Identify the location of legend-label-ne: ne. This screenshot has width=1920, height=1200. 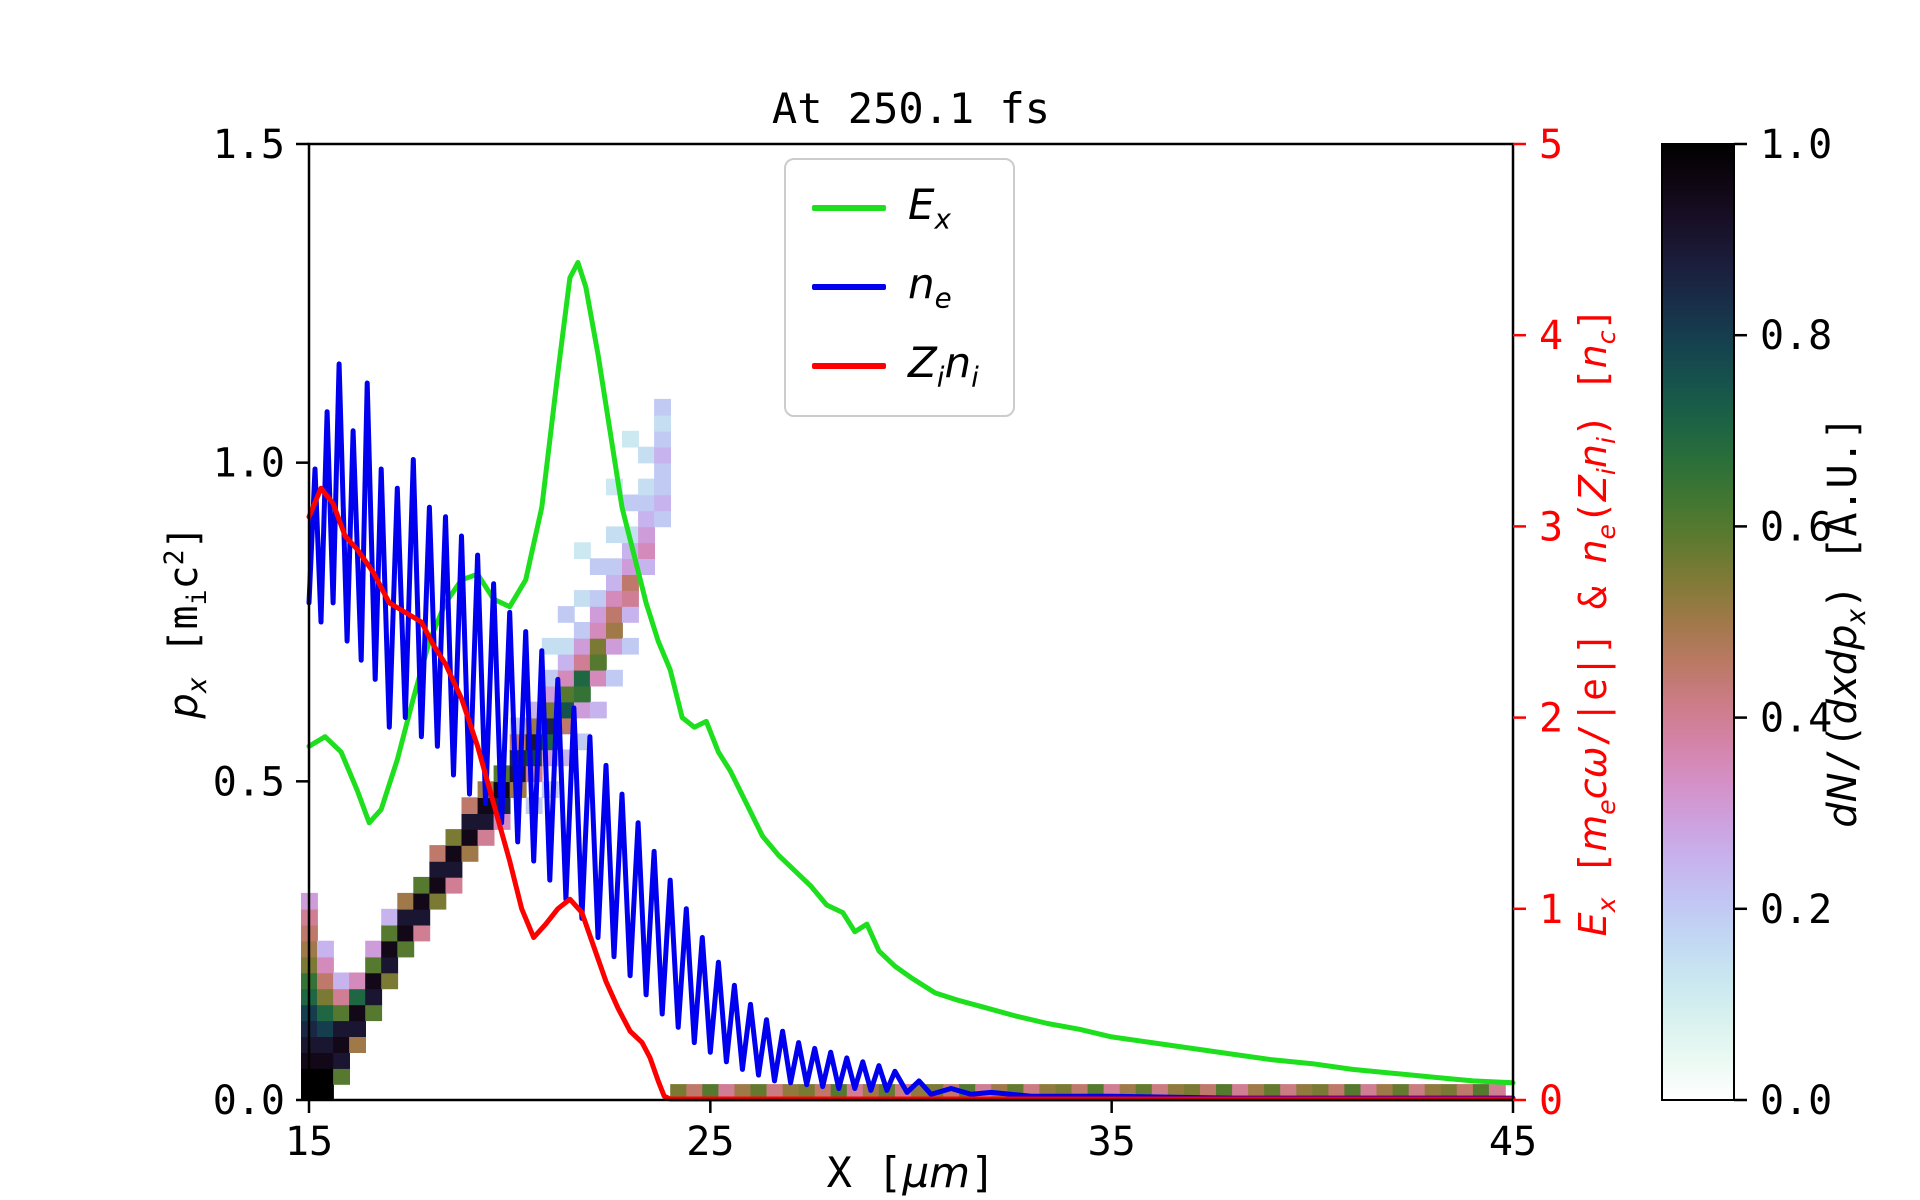
(930, 286).